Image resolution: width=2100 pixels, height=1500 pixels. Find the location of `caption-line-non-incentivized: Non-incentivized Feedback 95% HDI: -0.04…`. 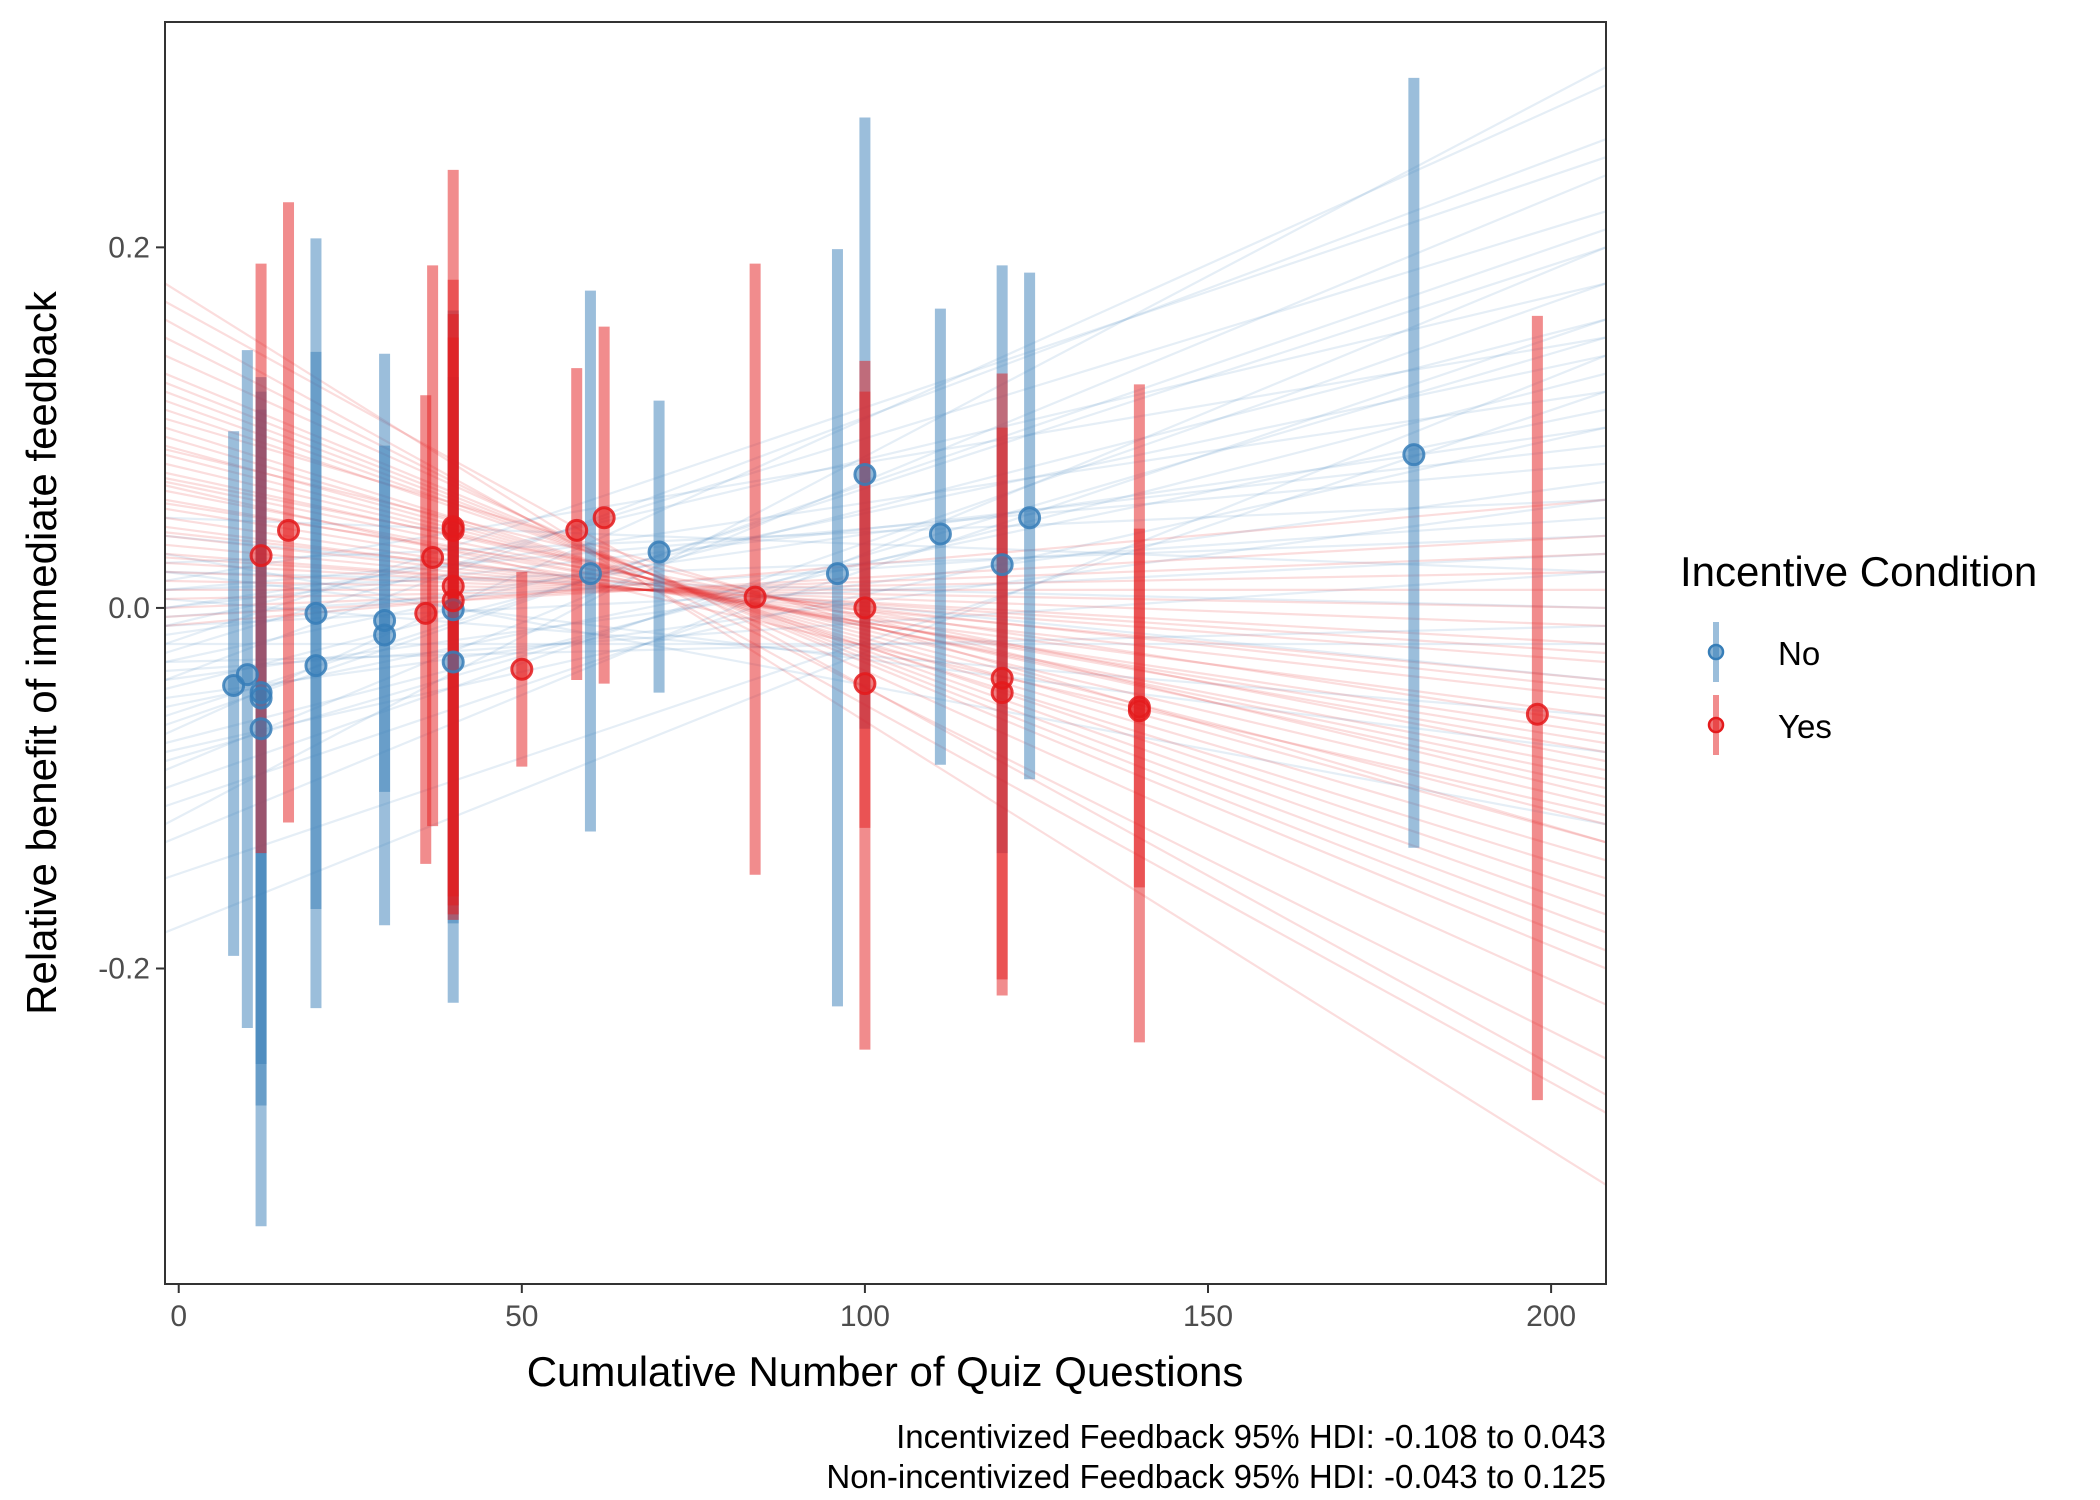

caption-line-non-incentivized: Non-incentivized Feedback 95% HDI: -0.04… is located at coordinates (1216, 1476).